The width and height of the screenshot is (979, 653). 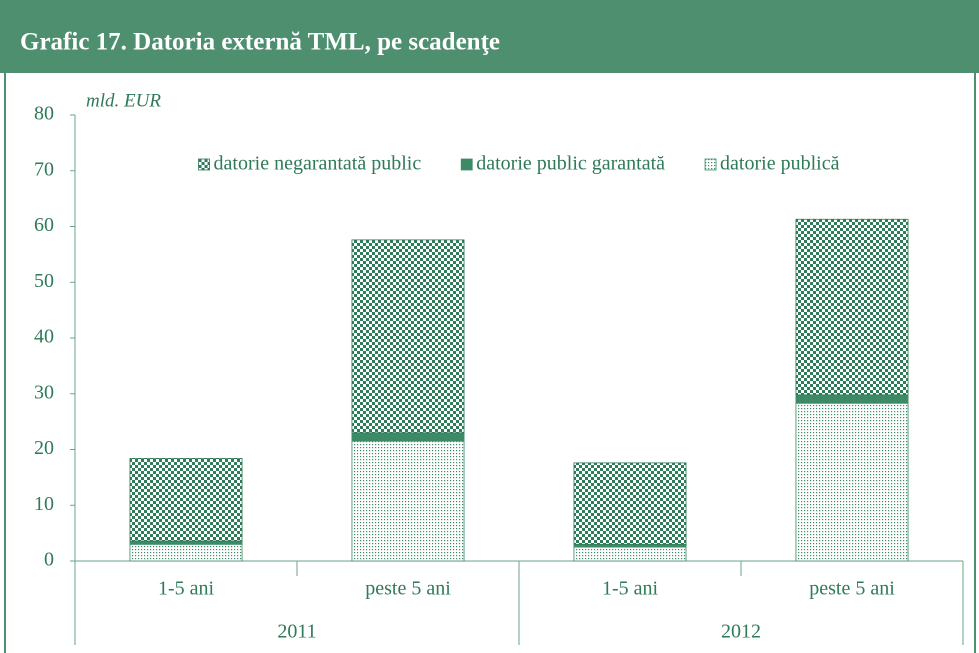 I want to click on y-tick-label: 40, so click(x=44, y=337).